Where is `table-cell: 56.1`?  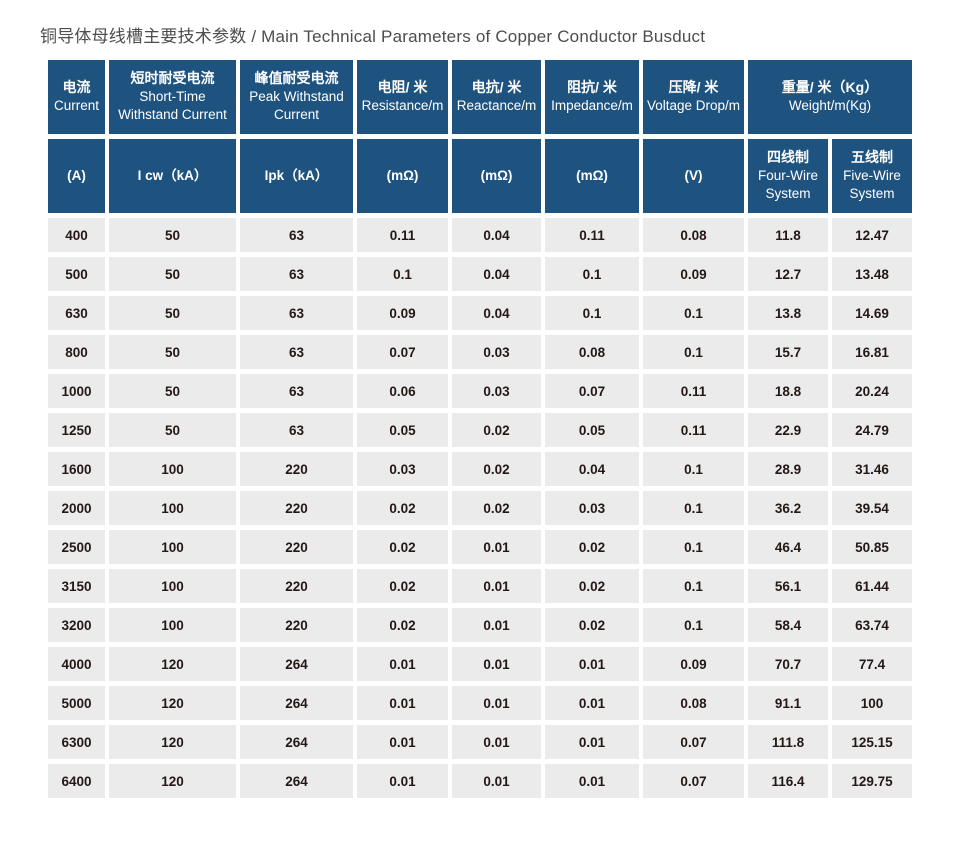 table-cell: 56.1 is located at coordinates (788, 586).